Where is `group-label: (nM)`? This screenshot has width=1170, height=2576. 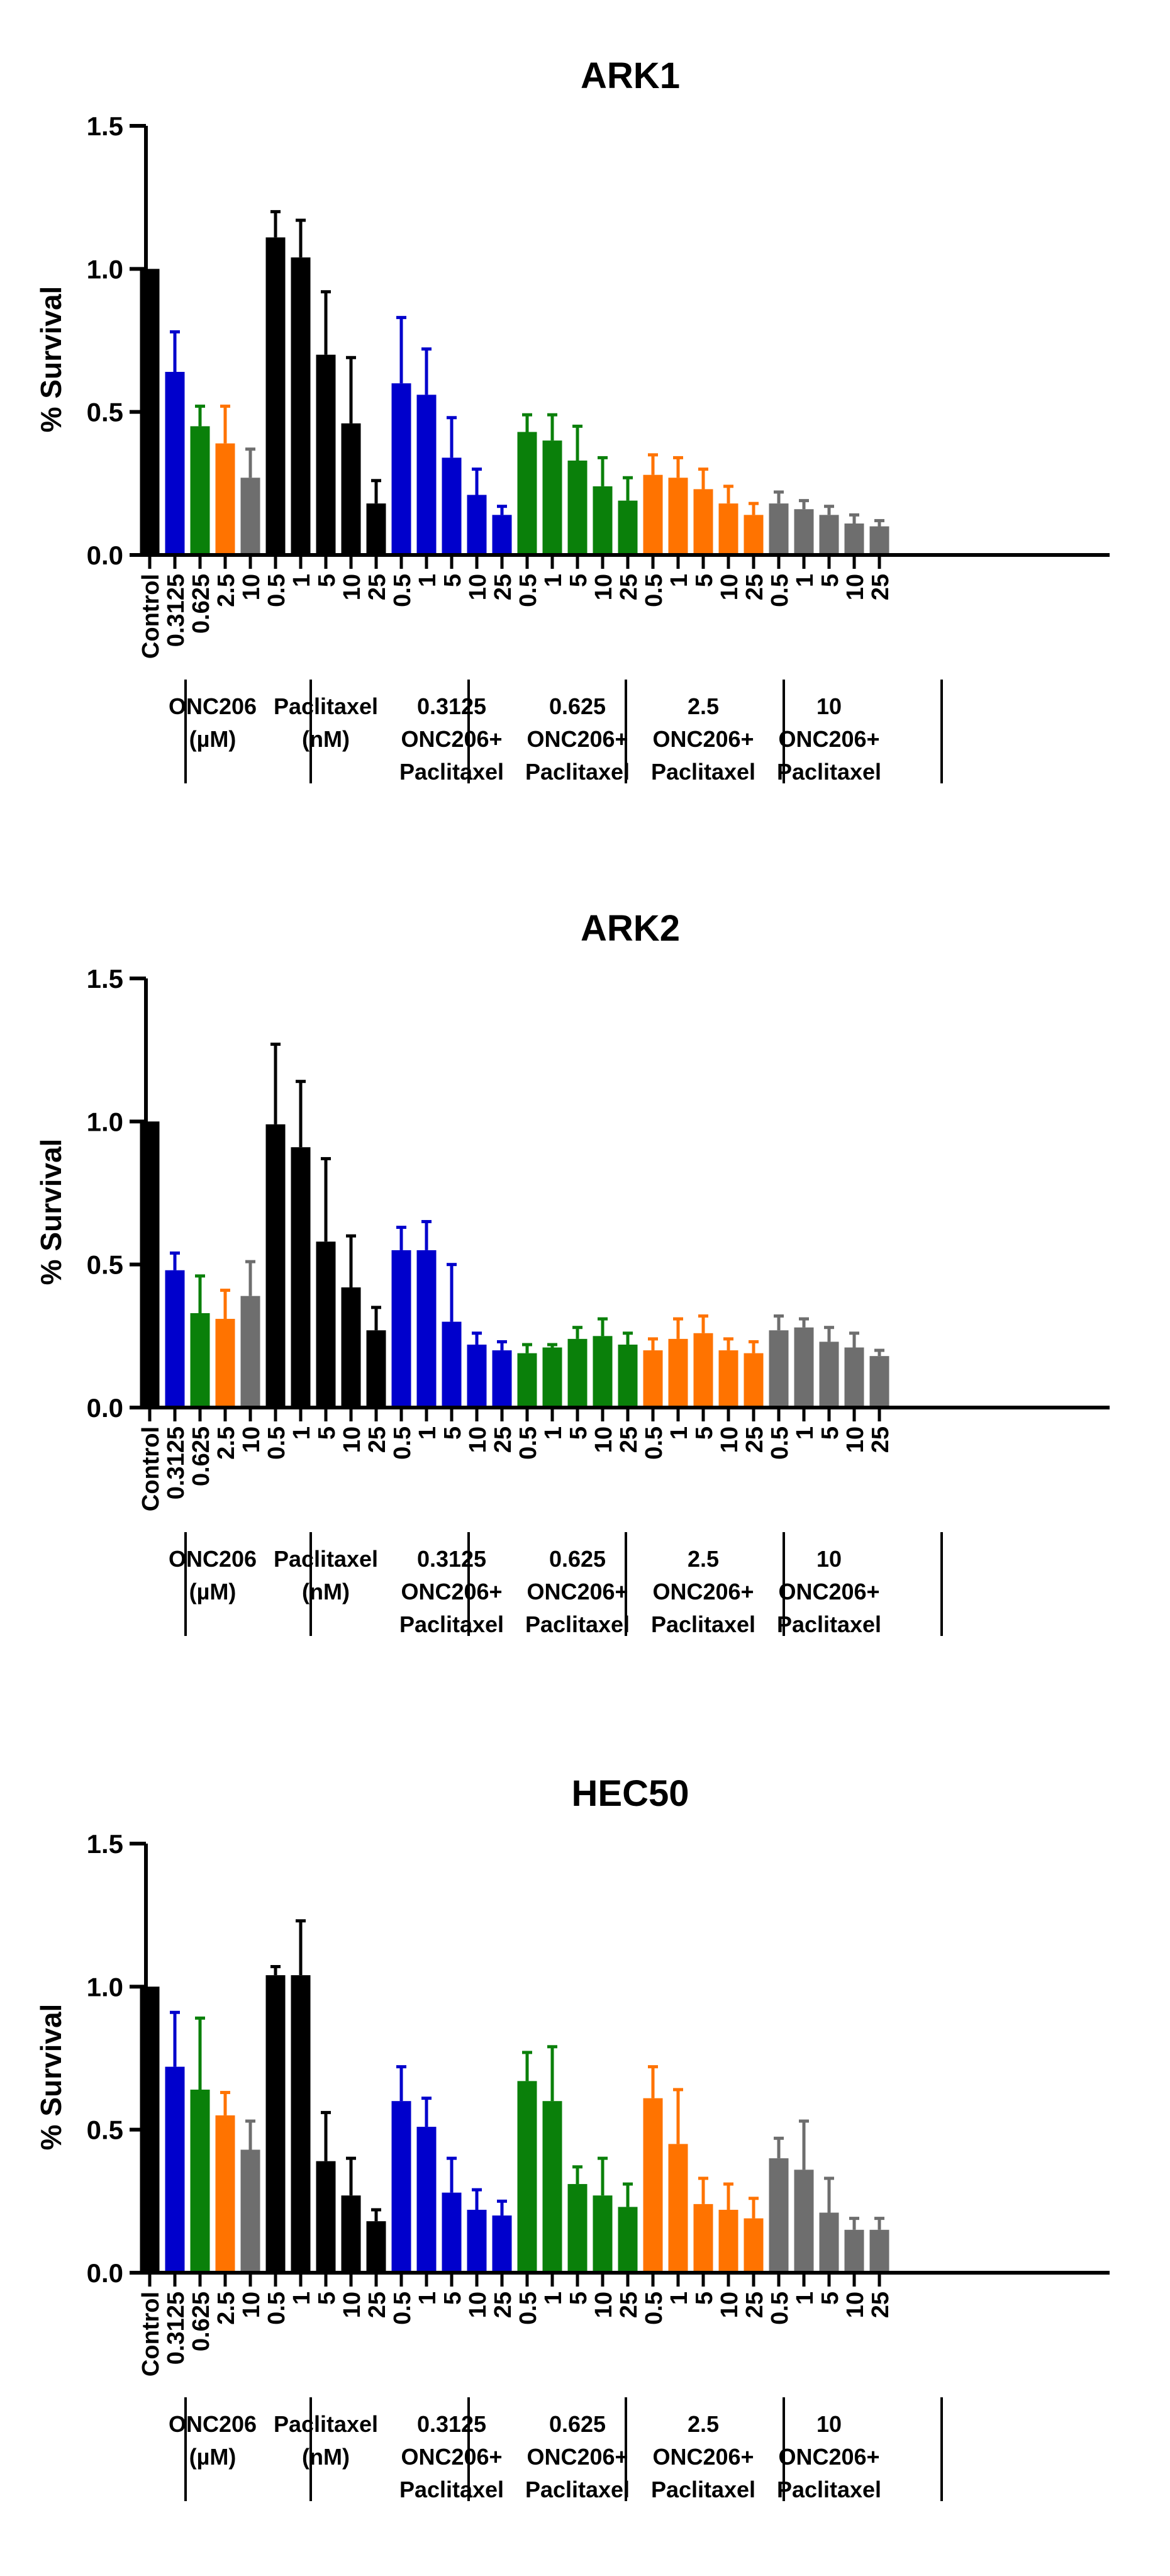 group-label: (nM) is located at coordinates (326, 739).